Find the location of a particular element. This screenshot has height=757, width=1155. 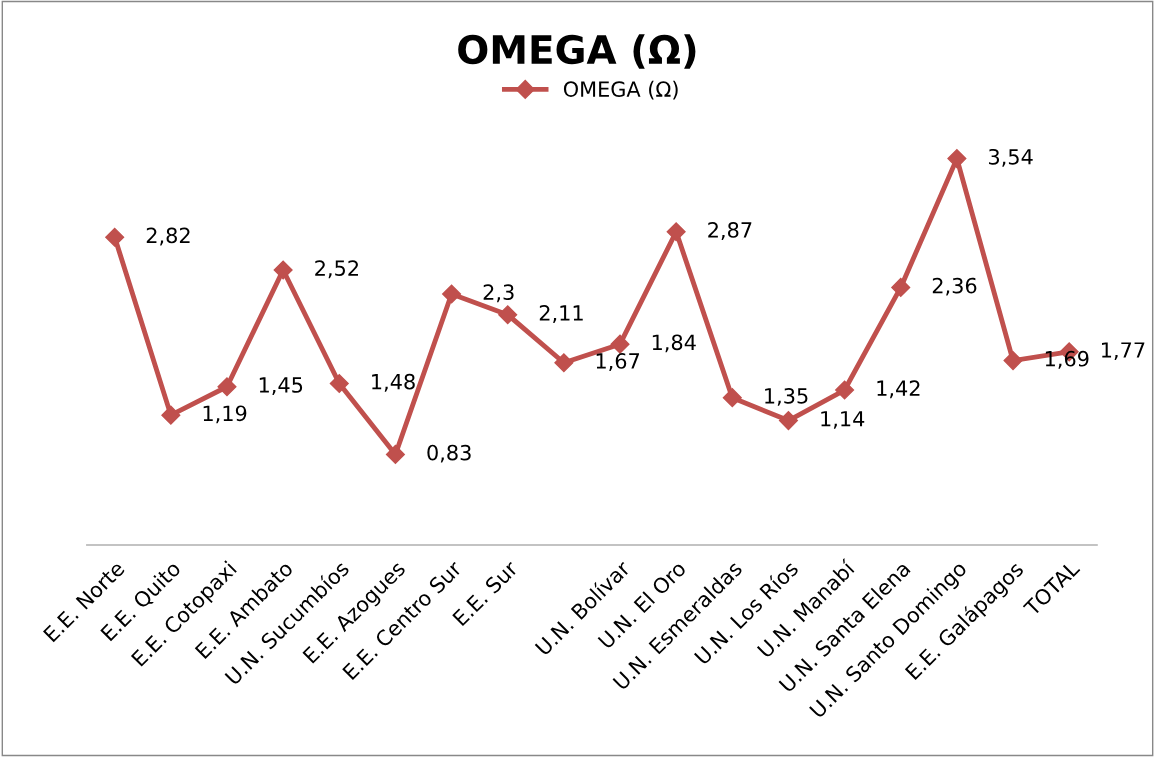

data-label: 2,36 is located at coordinates (954, 286).